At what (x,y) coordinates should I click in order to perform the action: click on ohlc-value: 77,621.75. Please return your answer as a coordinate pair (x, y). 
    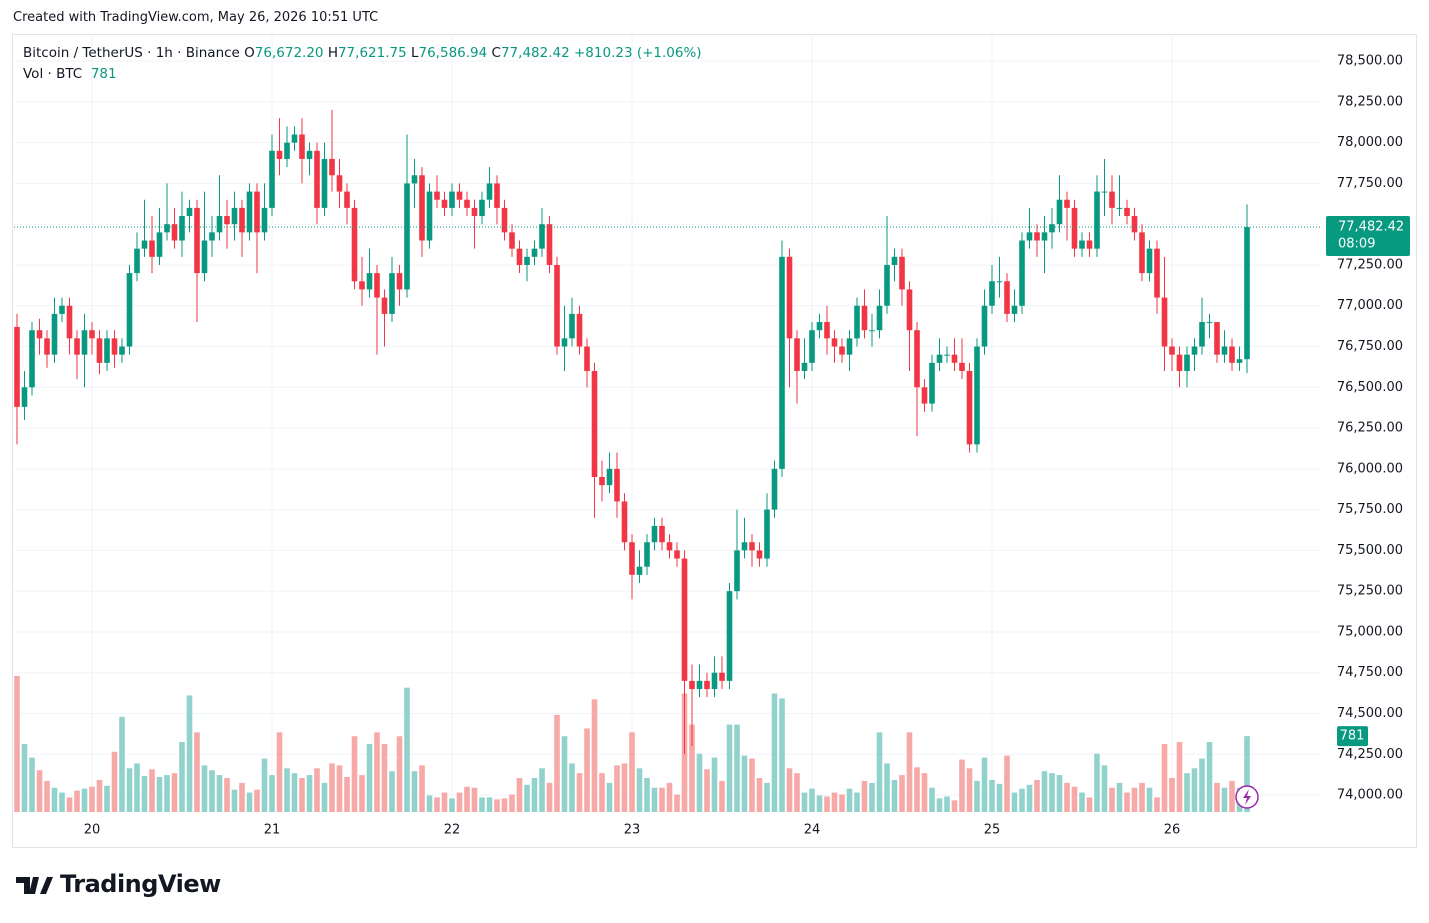
    Looking at the image, I should click on (372, 53).